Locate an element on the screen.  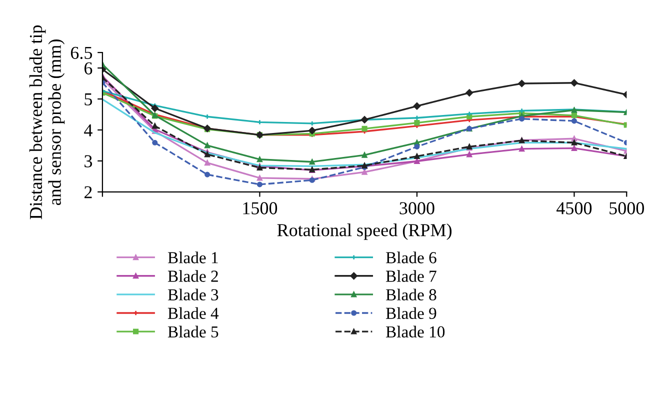
legend-label: Blade 7 is located at coordinates (411, 276).